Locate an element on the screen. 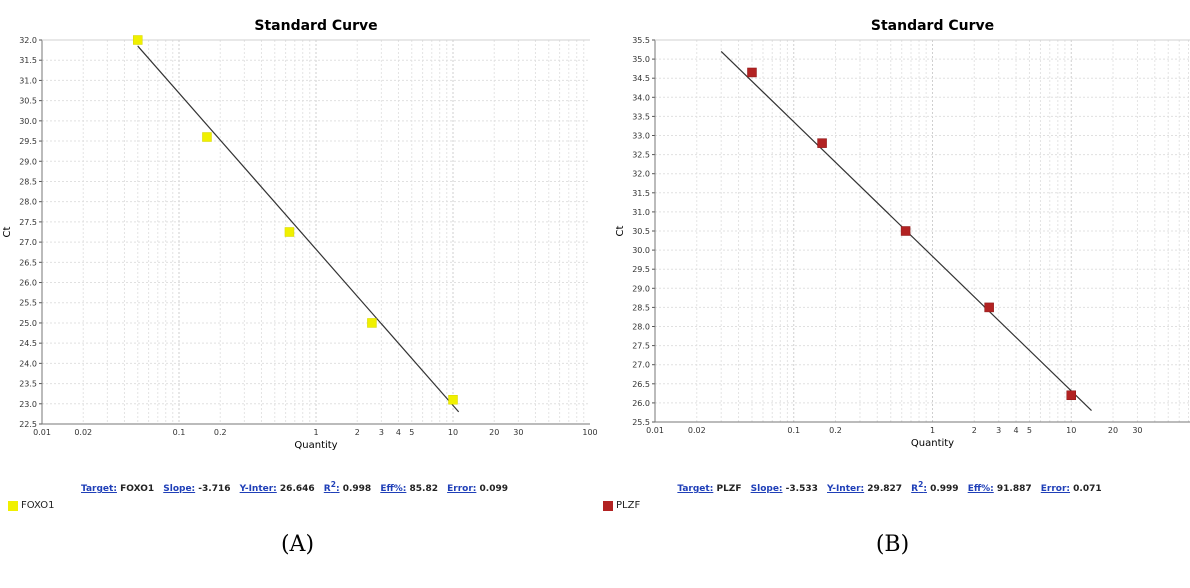  figure-caption-a: (A) is located at coordinates (297, 544).